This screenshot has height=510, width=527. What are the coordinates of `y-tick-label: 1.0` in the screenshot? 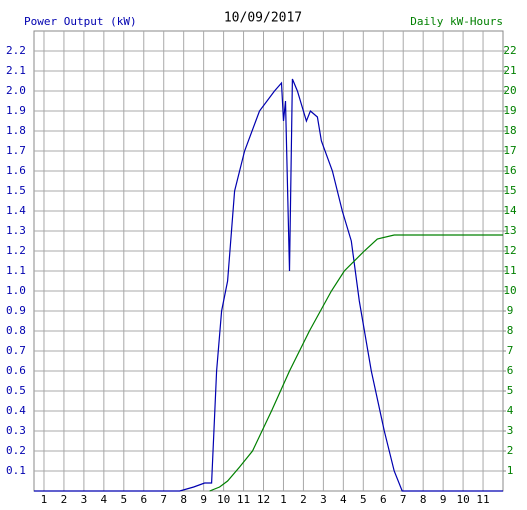 It's located at (16, 290).